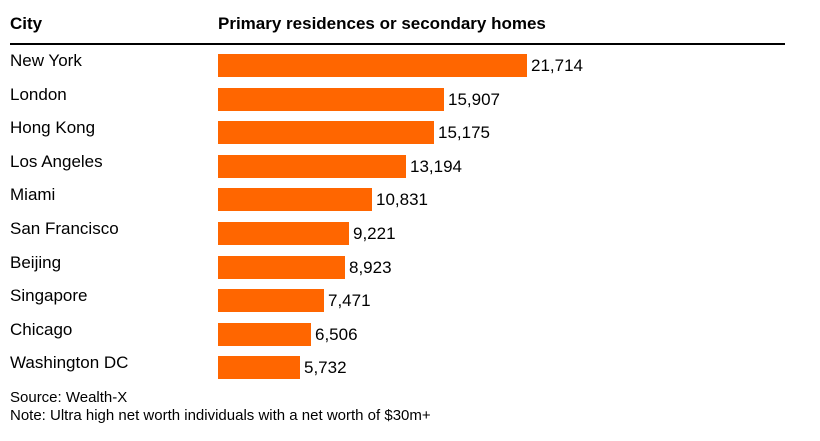  What do you see at coordinates (336, 334) in the screenshot?
I see `value-label: 6,506` at bounding box center [336, 334].